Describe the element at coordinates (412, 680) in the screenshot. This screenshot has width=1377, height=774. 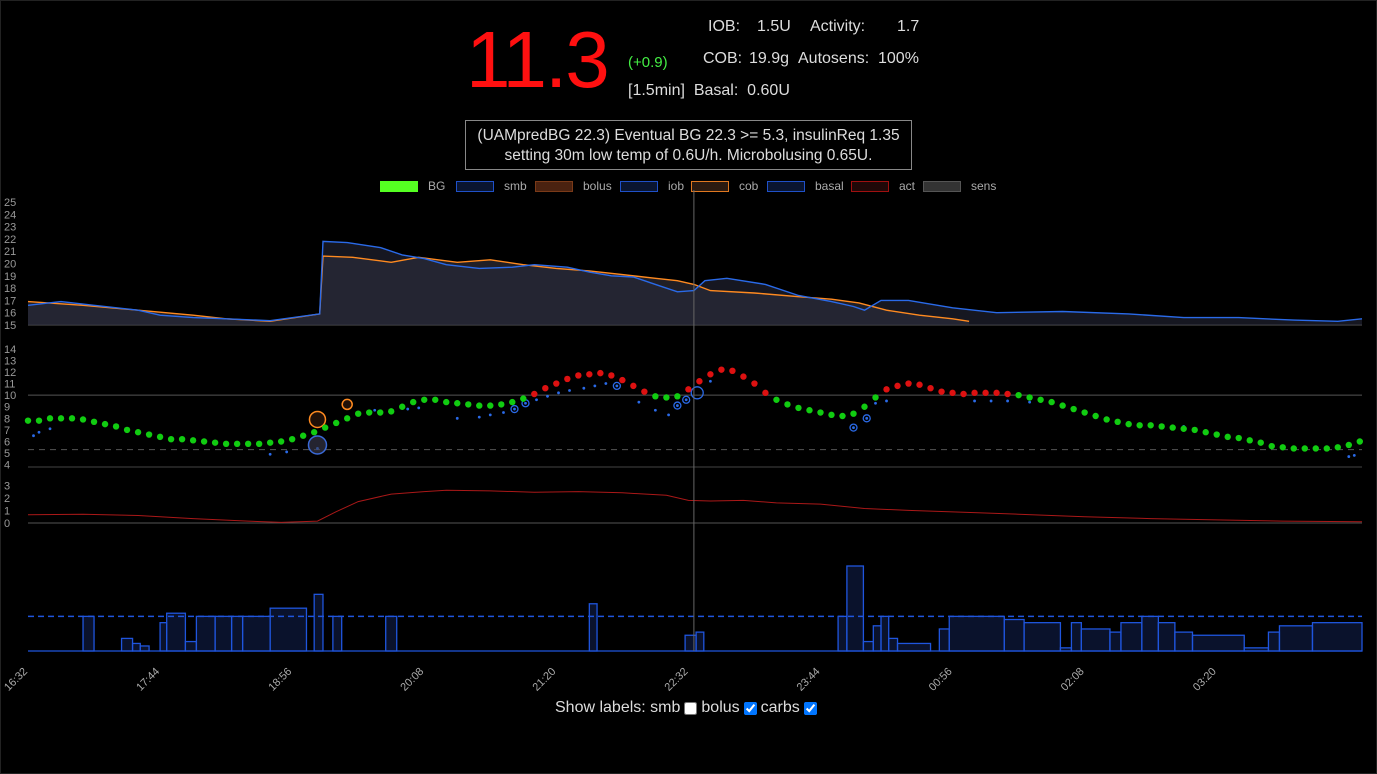
I see `x-tick-20:08: 20:08` at that location.